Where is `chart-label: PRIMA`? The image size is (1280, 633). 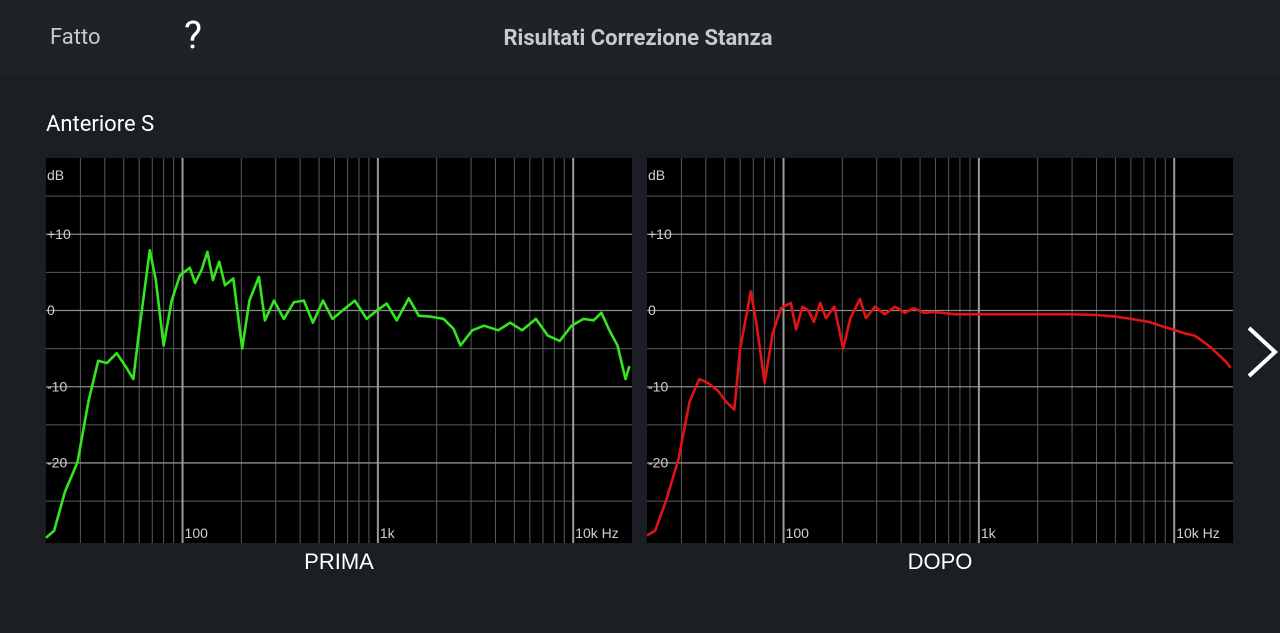 chart-label: PRIMA is located at coordinates (339, 561).